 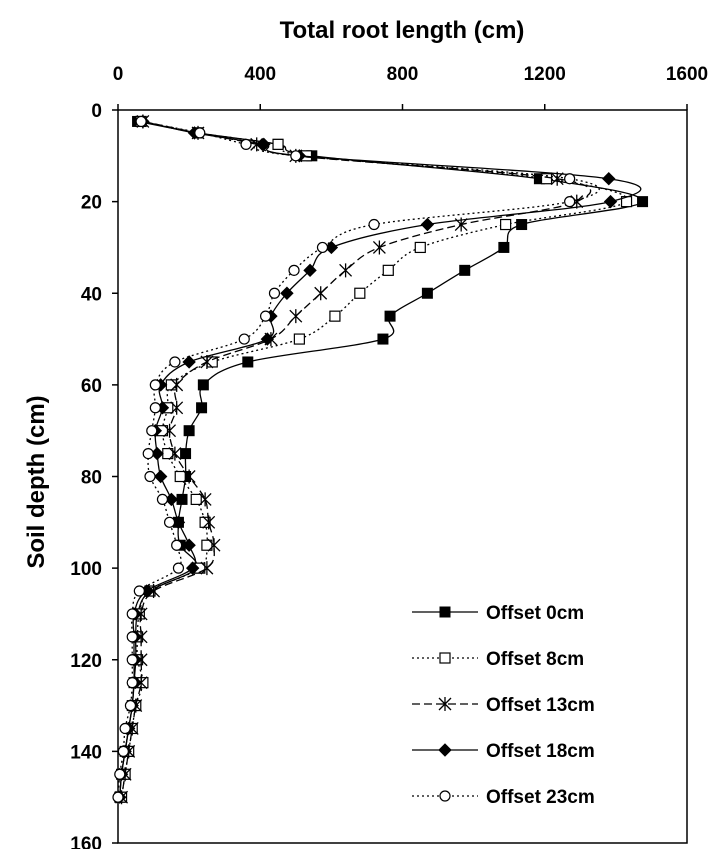 What do you see at coordinates (260, 74) in the screenshot?
I see `x-tick-label: 400` at bounding box center [260, 74].